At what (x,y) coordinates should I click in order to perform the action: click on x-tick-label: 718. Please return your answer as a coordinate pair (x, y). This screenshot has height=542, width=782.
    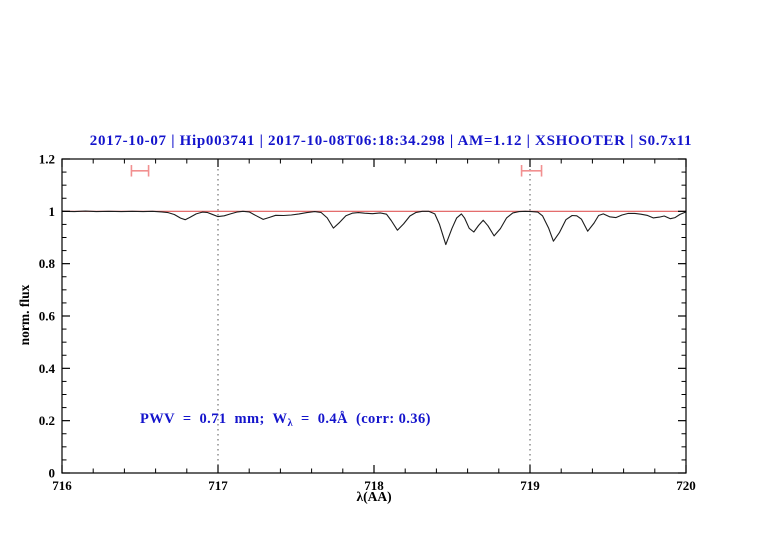
    Looking at the image, I should click on (374, 485).